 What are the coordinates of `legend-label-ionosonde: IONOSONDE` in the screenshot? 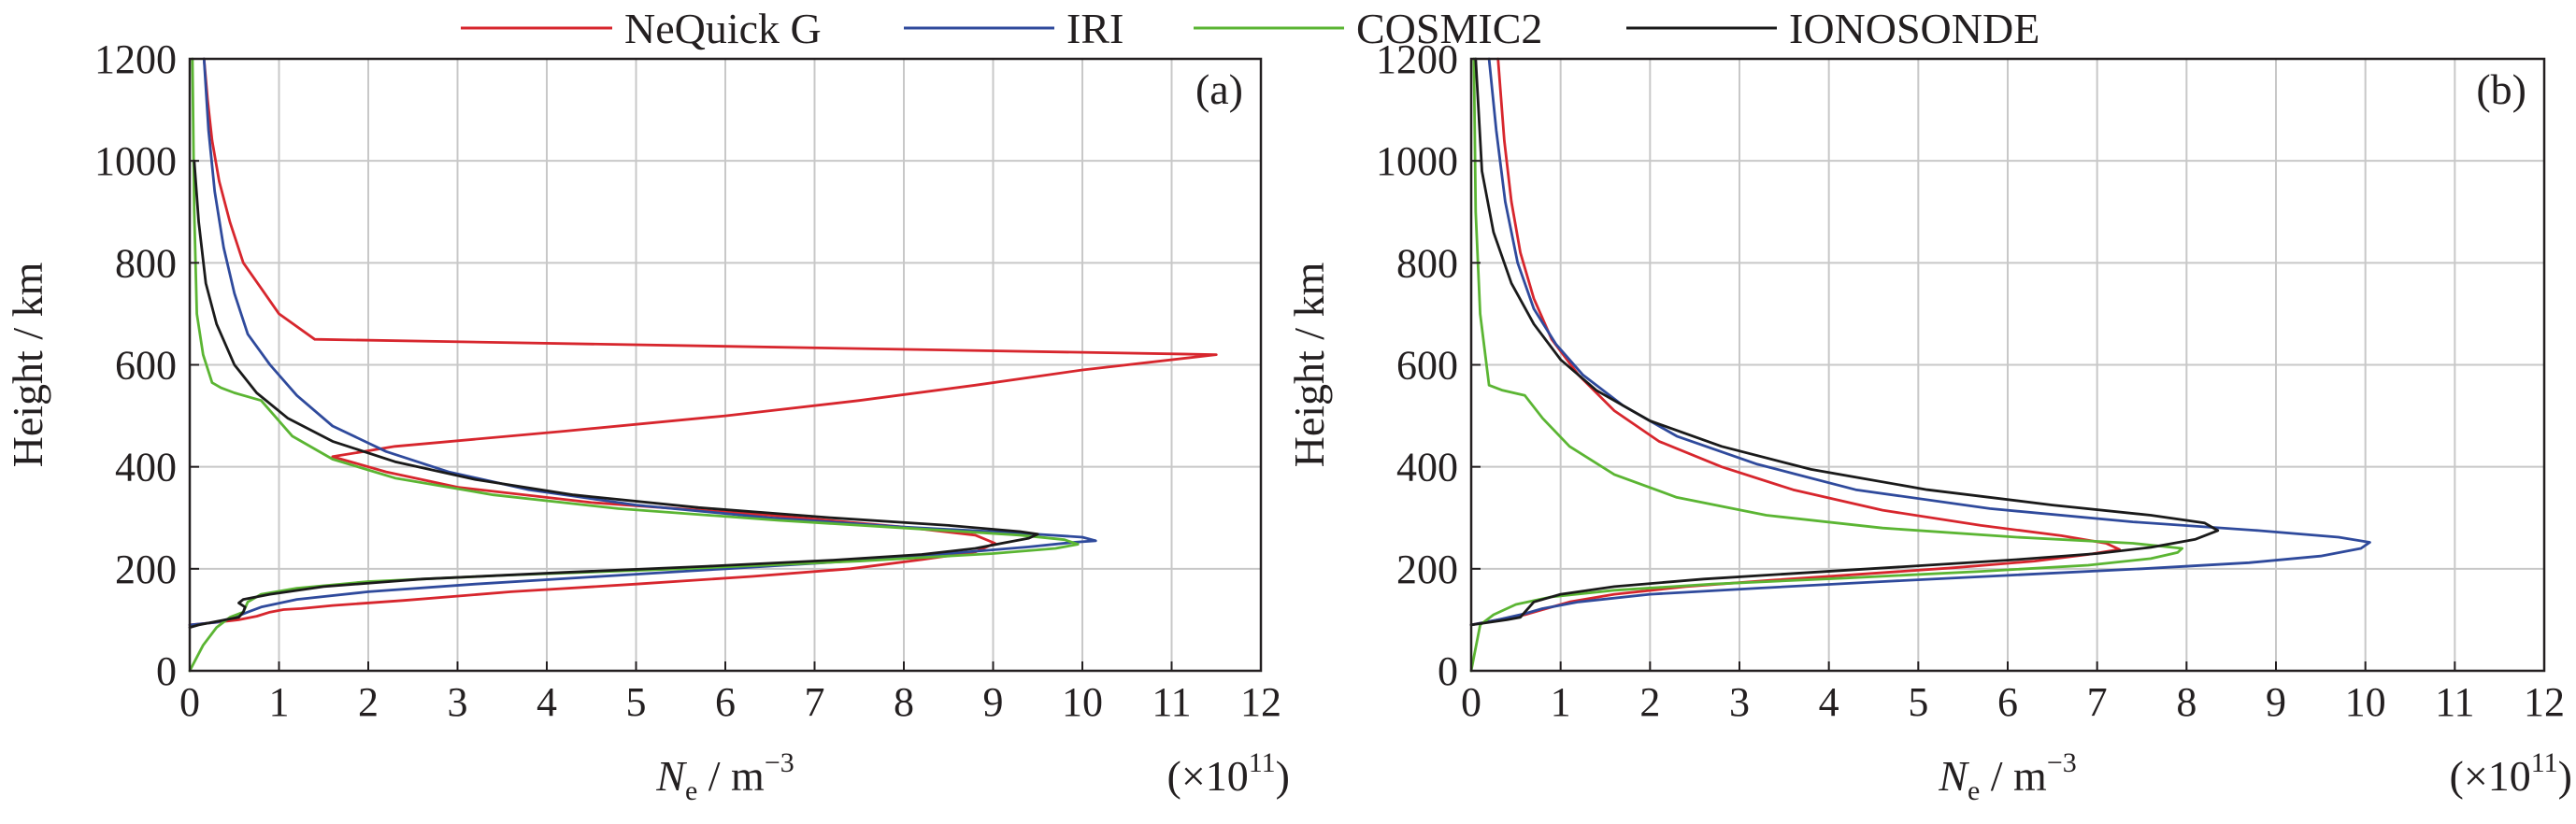 It's located at (1914, 28).